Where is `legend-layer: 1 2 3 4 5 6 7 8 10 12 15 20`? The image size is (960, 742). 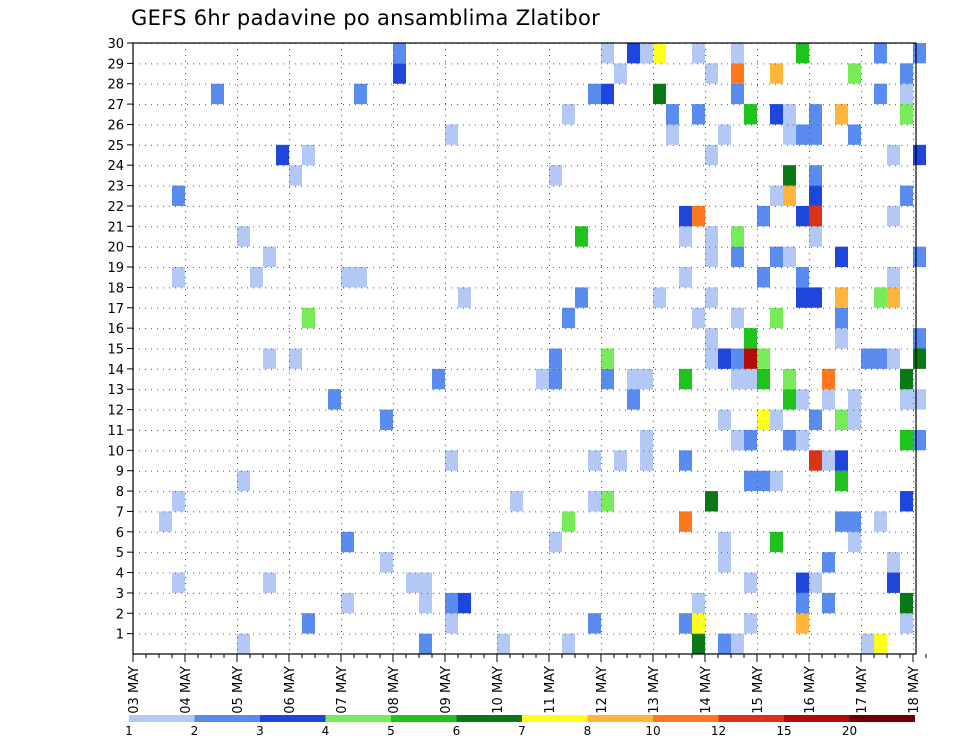 legend-layer: 1 2 3 4 5 6 7 8 10 12 15 20 is located at coordinates (520, 726).